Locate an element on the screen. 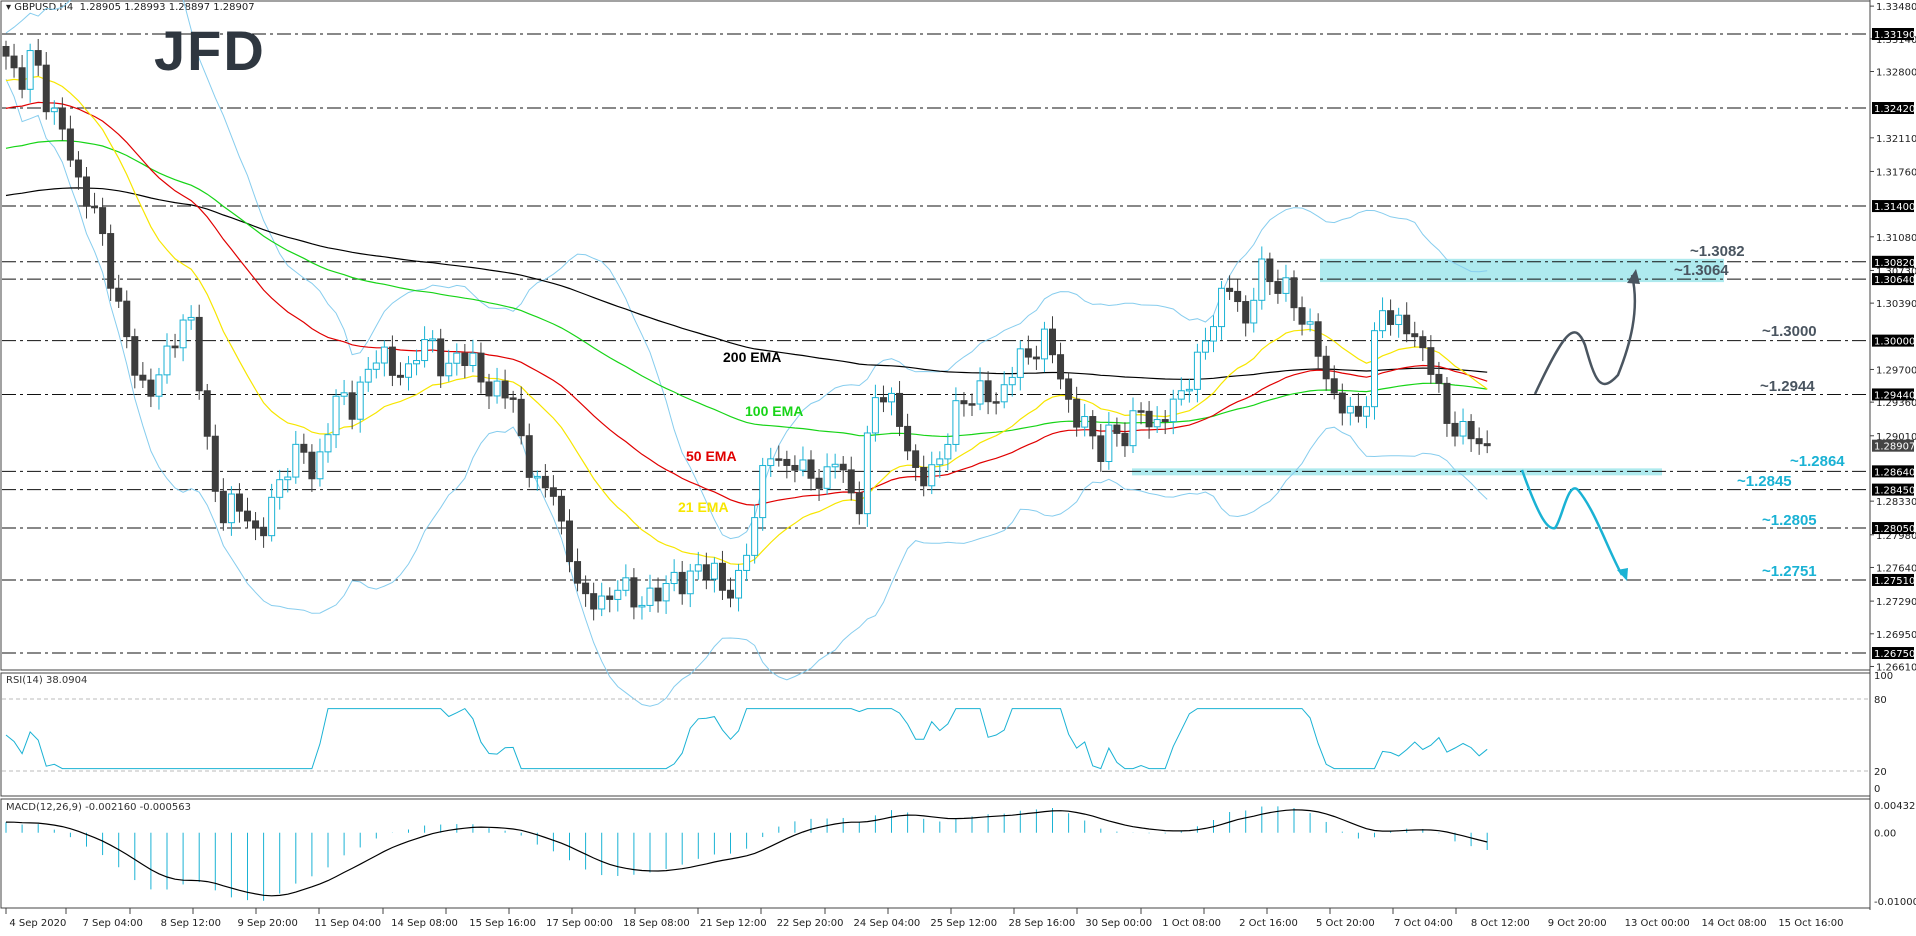 This screenshot has width=1916, height=936. svg-text: 25 Sep 12:00 is located at coordinates (963, 923).